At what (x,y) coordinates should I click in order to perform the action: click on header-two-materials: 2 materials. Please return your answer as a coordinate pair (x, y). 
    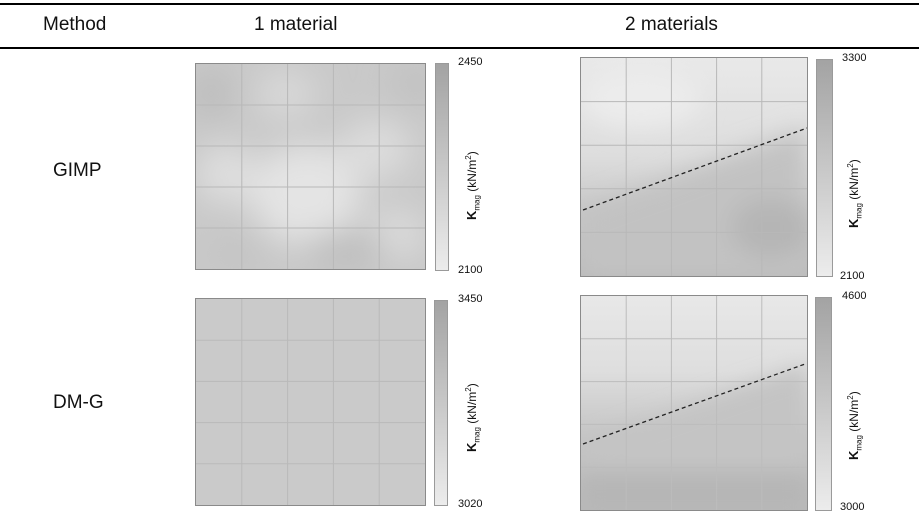
    Looking at the image, I should click on (671, 24).